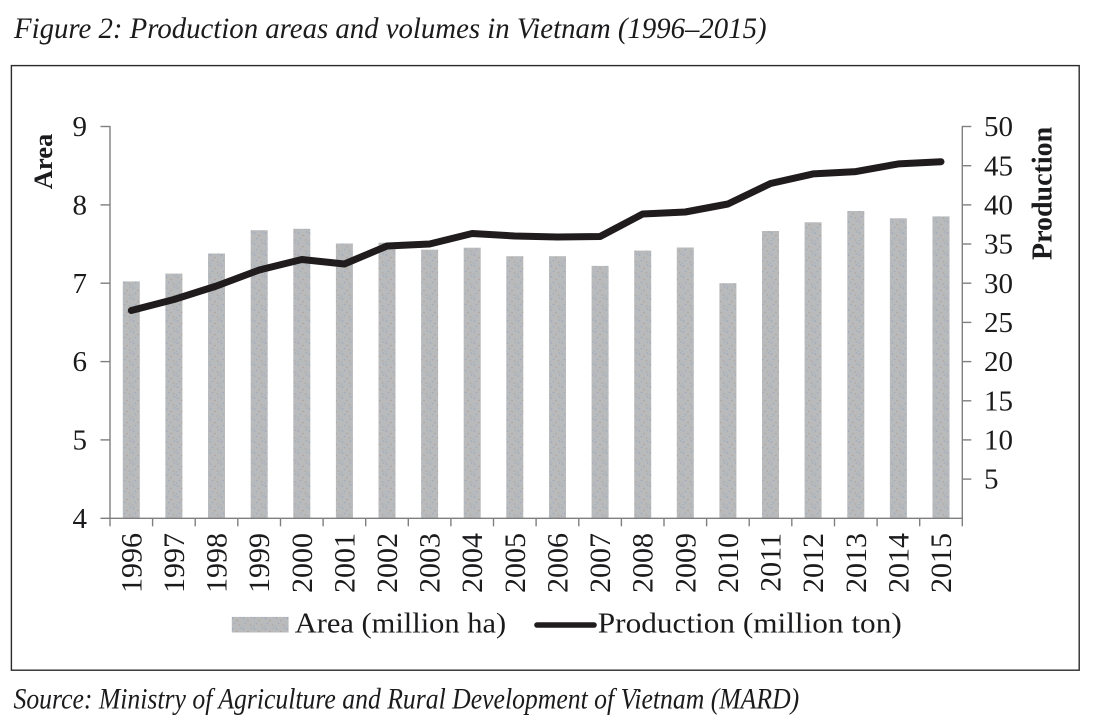  What do you see at coordinates (80, 284) in the screenshot?
I see `svg-text: 7` at bounding box center [80, 284].